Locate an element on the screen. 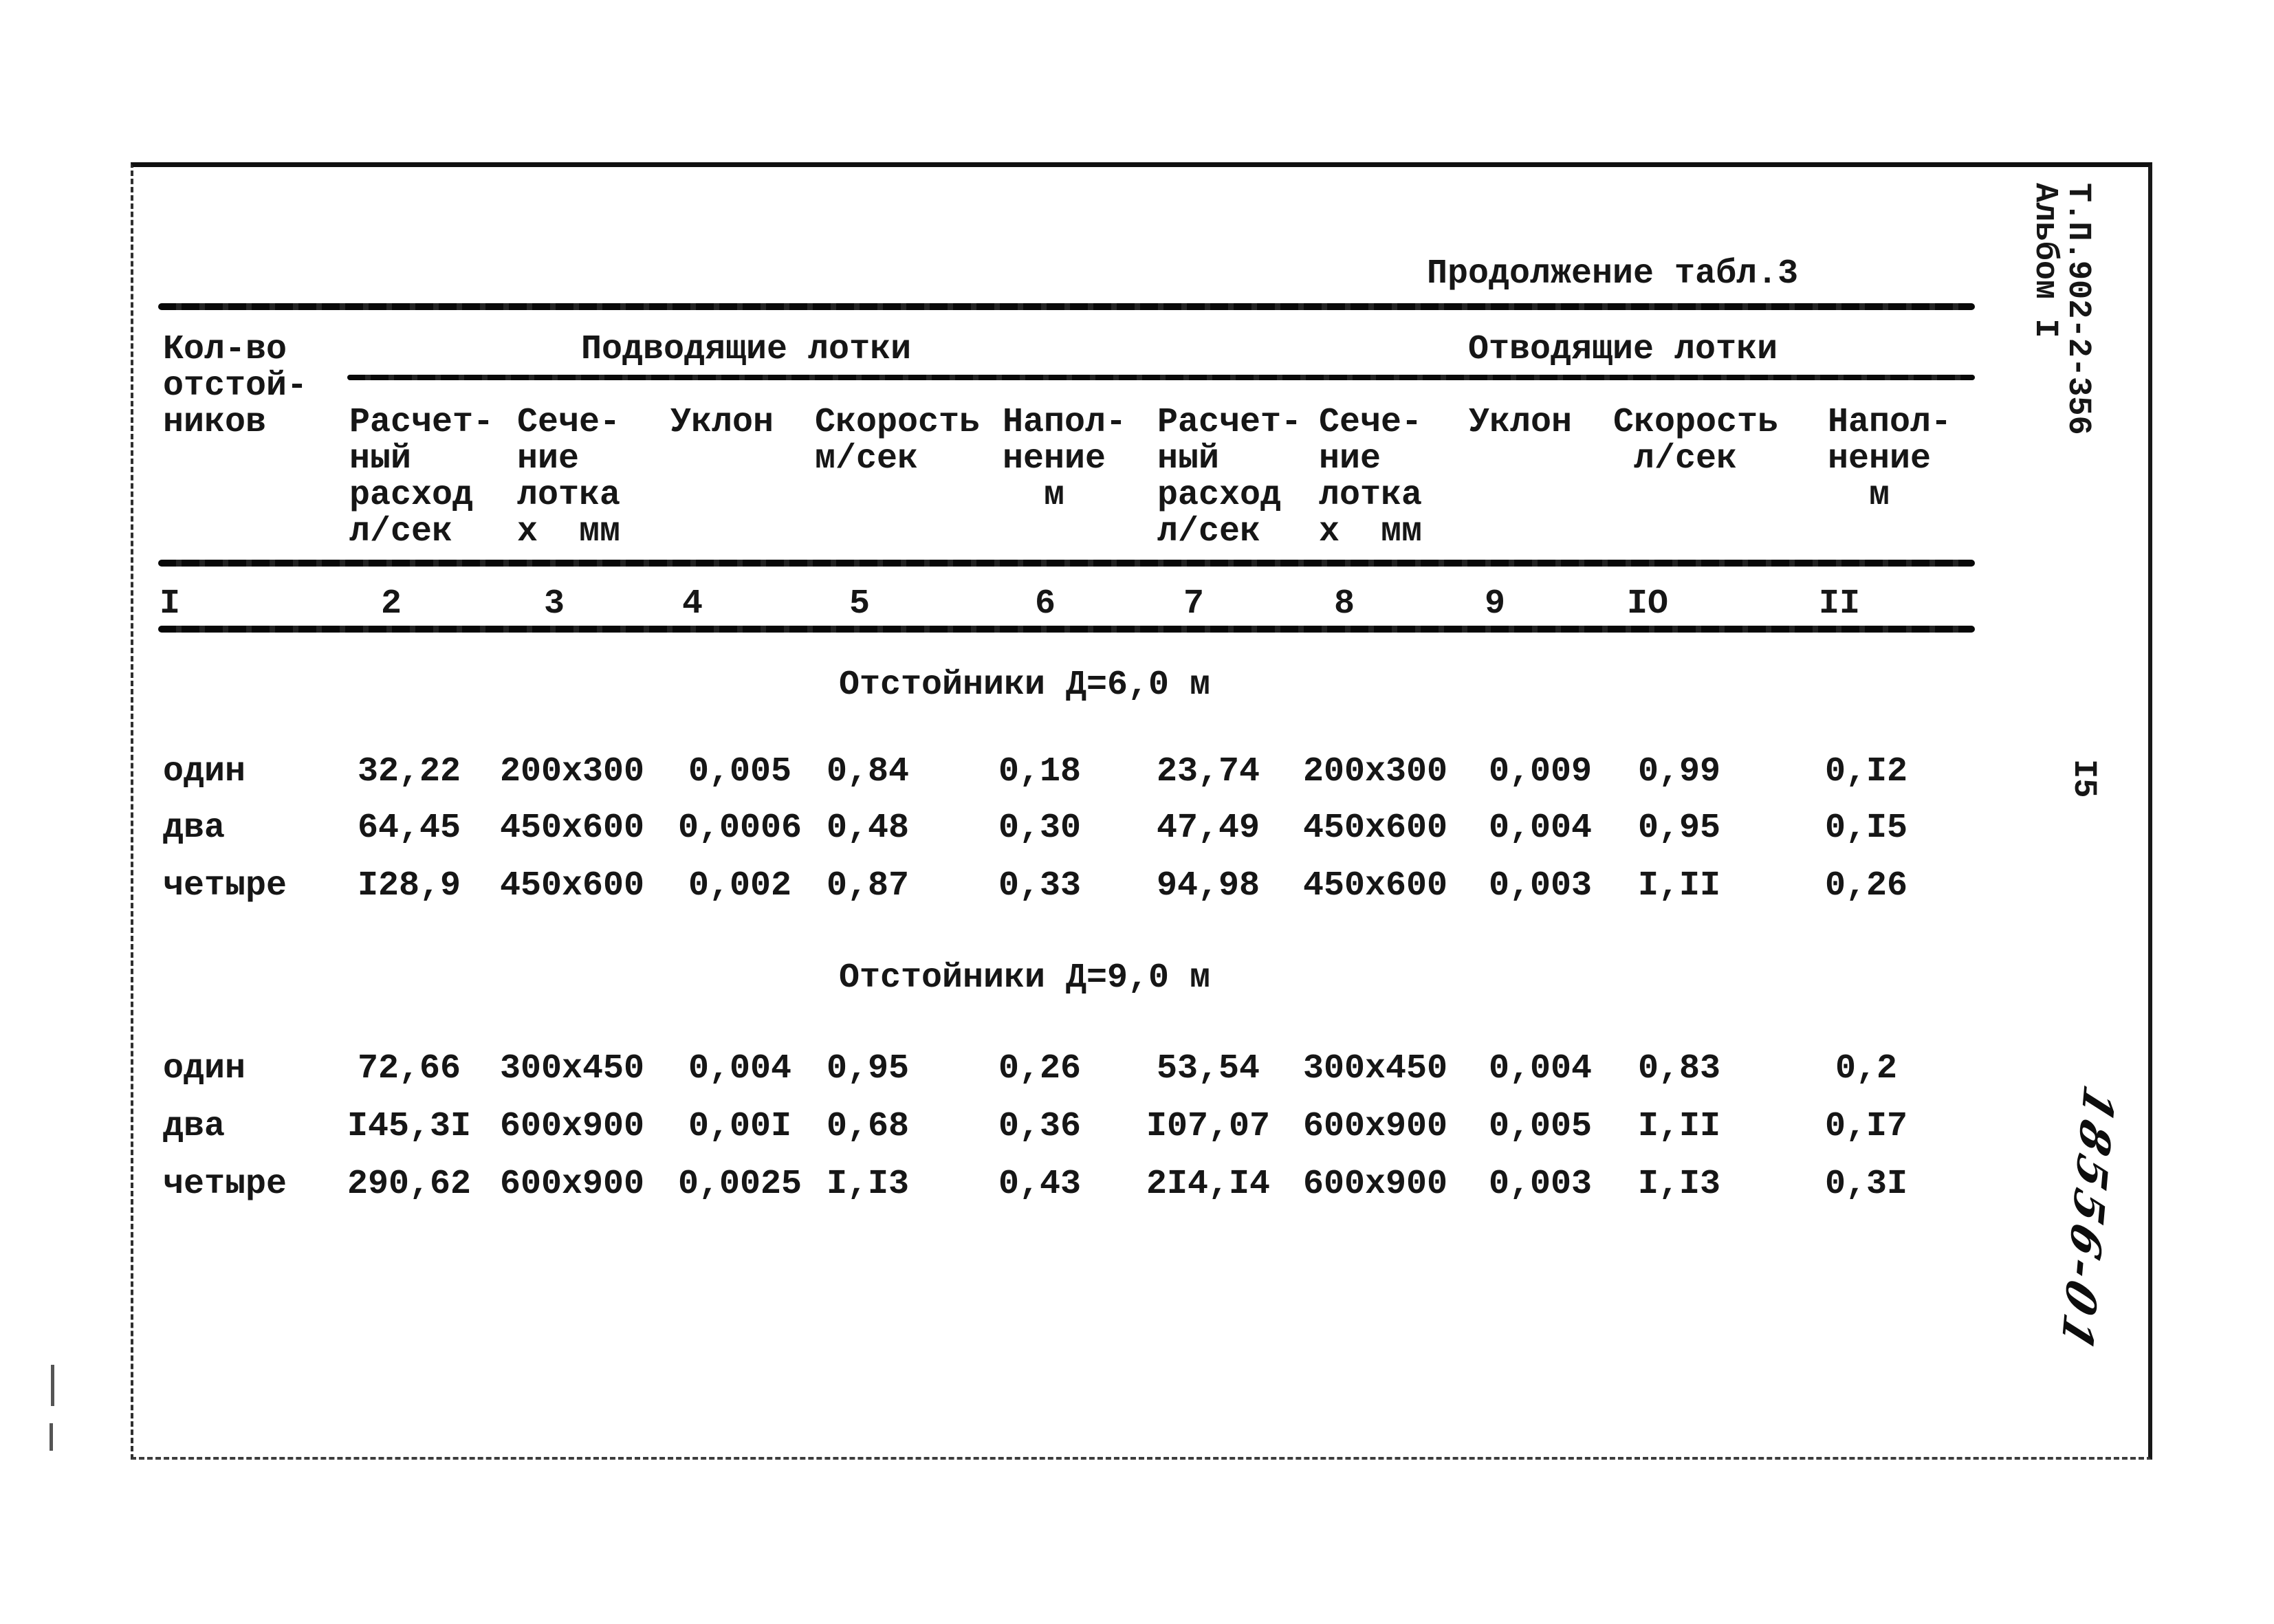  cell: 290,62 is located at coordinates (409, 1184).